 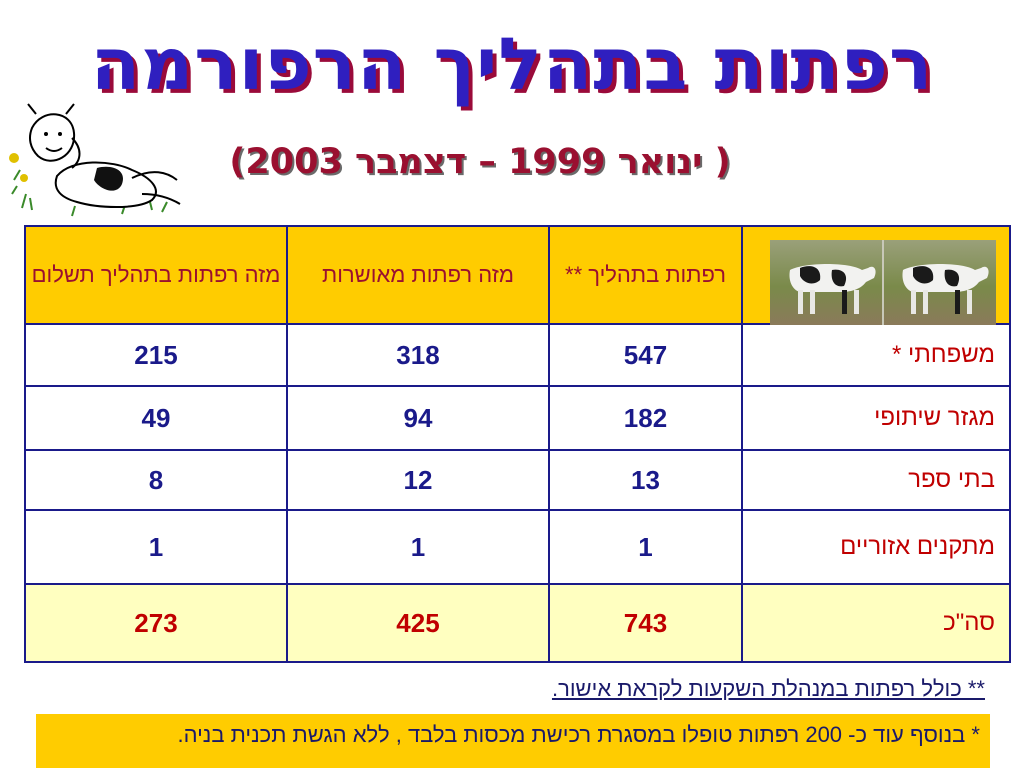 I want to click on cell-in-payment: 215, so click(x=156, y=355).